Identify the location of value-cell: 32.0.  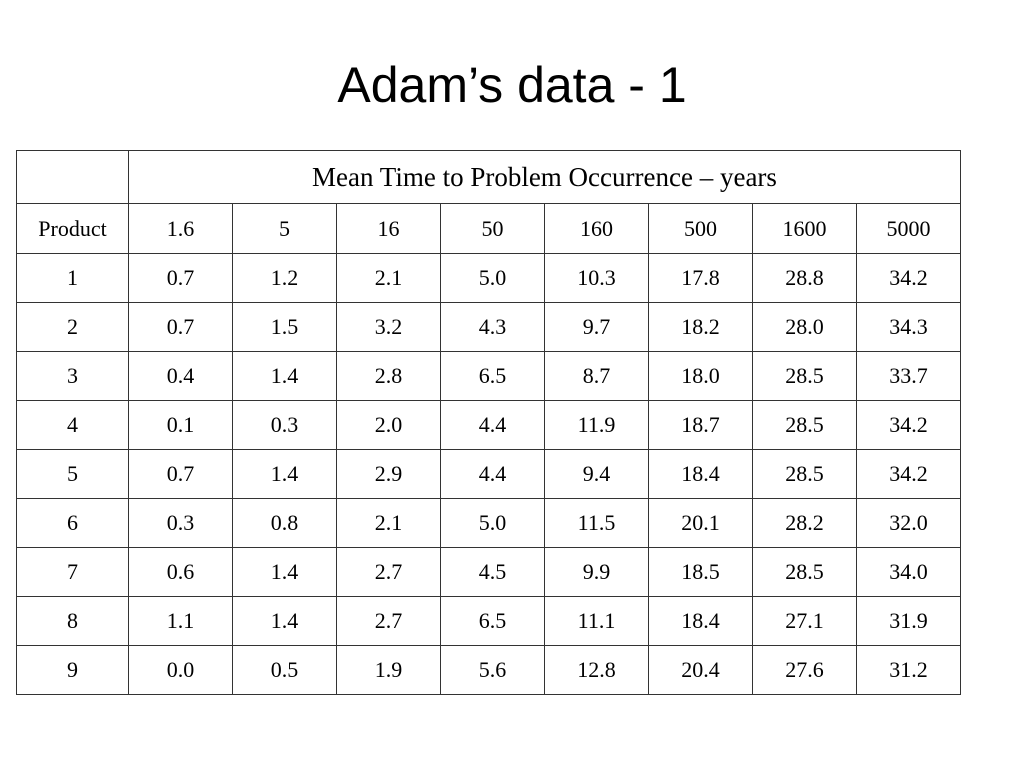
(908, 523).